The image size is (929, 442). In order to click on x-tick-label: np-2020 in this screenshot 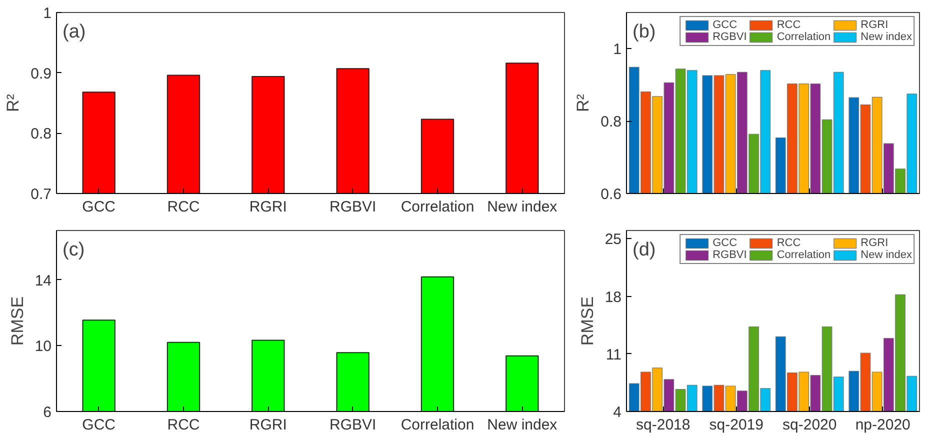, I will do `click(882, 425)`.